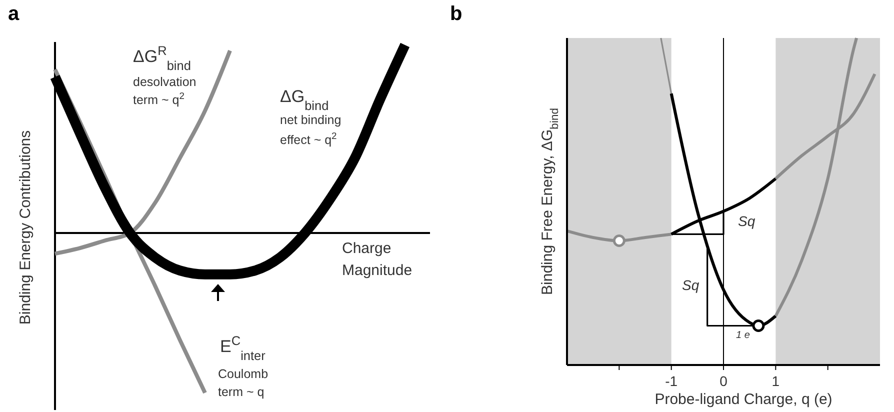  What do you see at coordinates (241, 392) in the screenshot?
I see `annotation: term ~ q` at bounding box center [241, 392].